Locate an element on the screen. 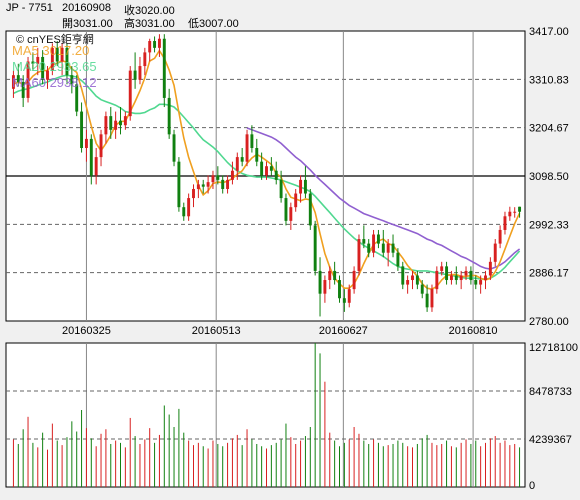  volume-tick-label: 12718100 is located at coordinates (553, 348).